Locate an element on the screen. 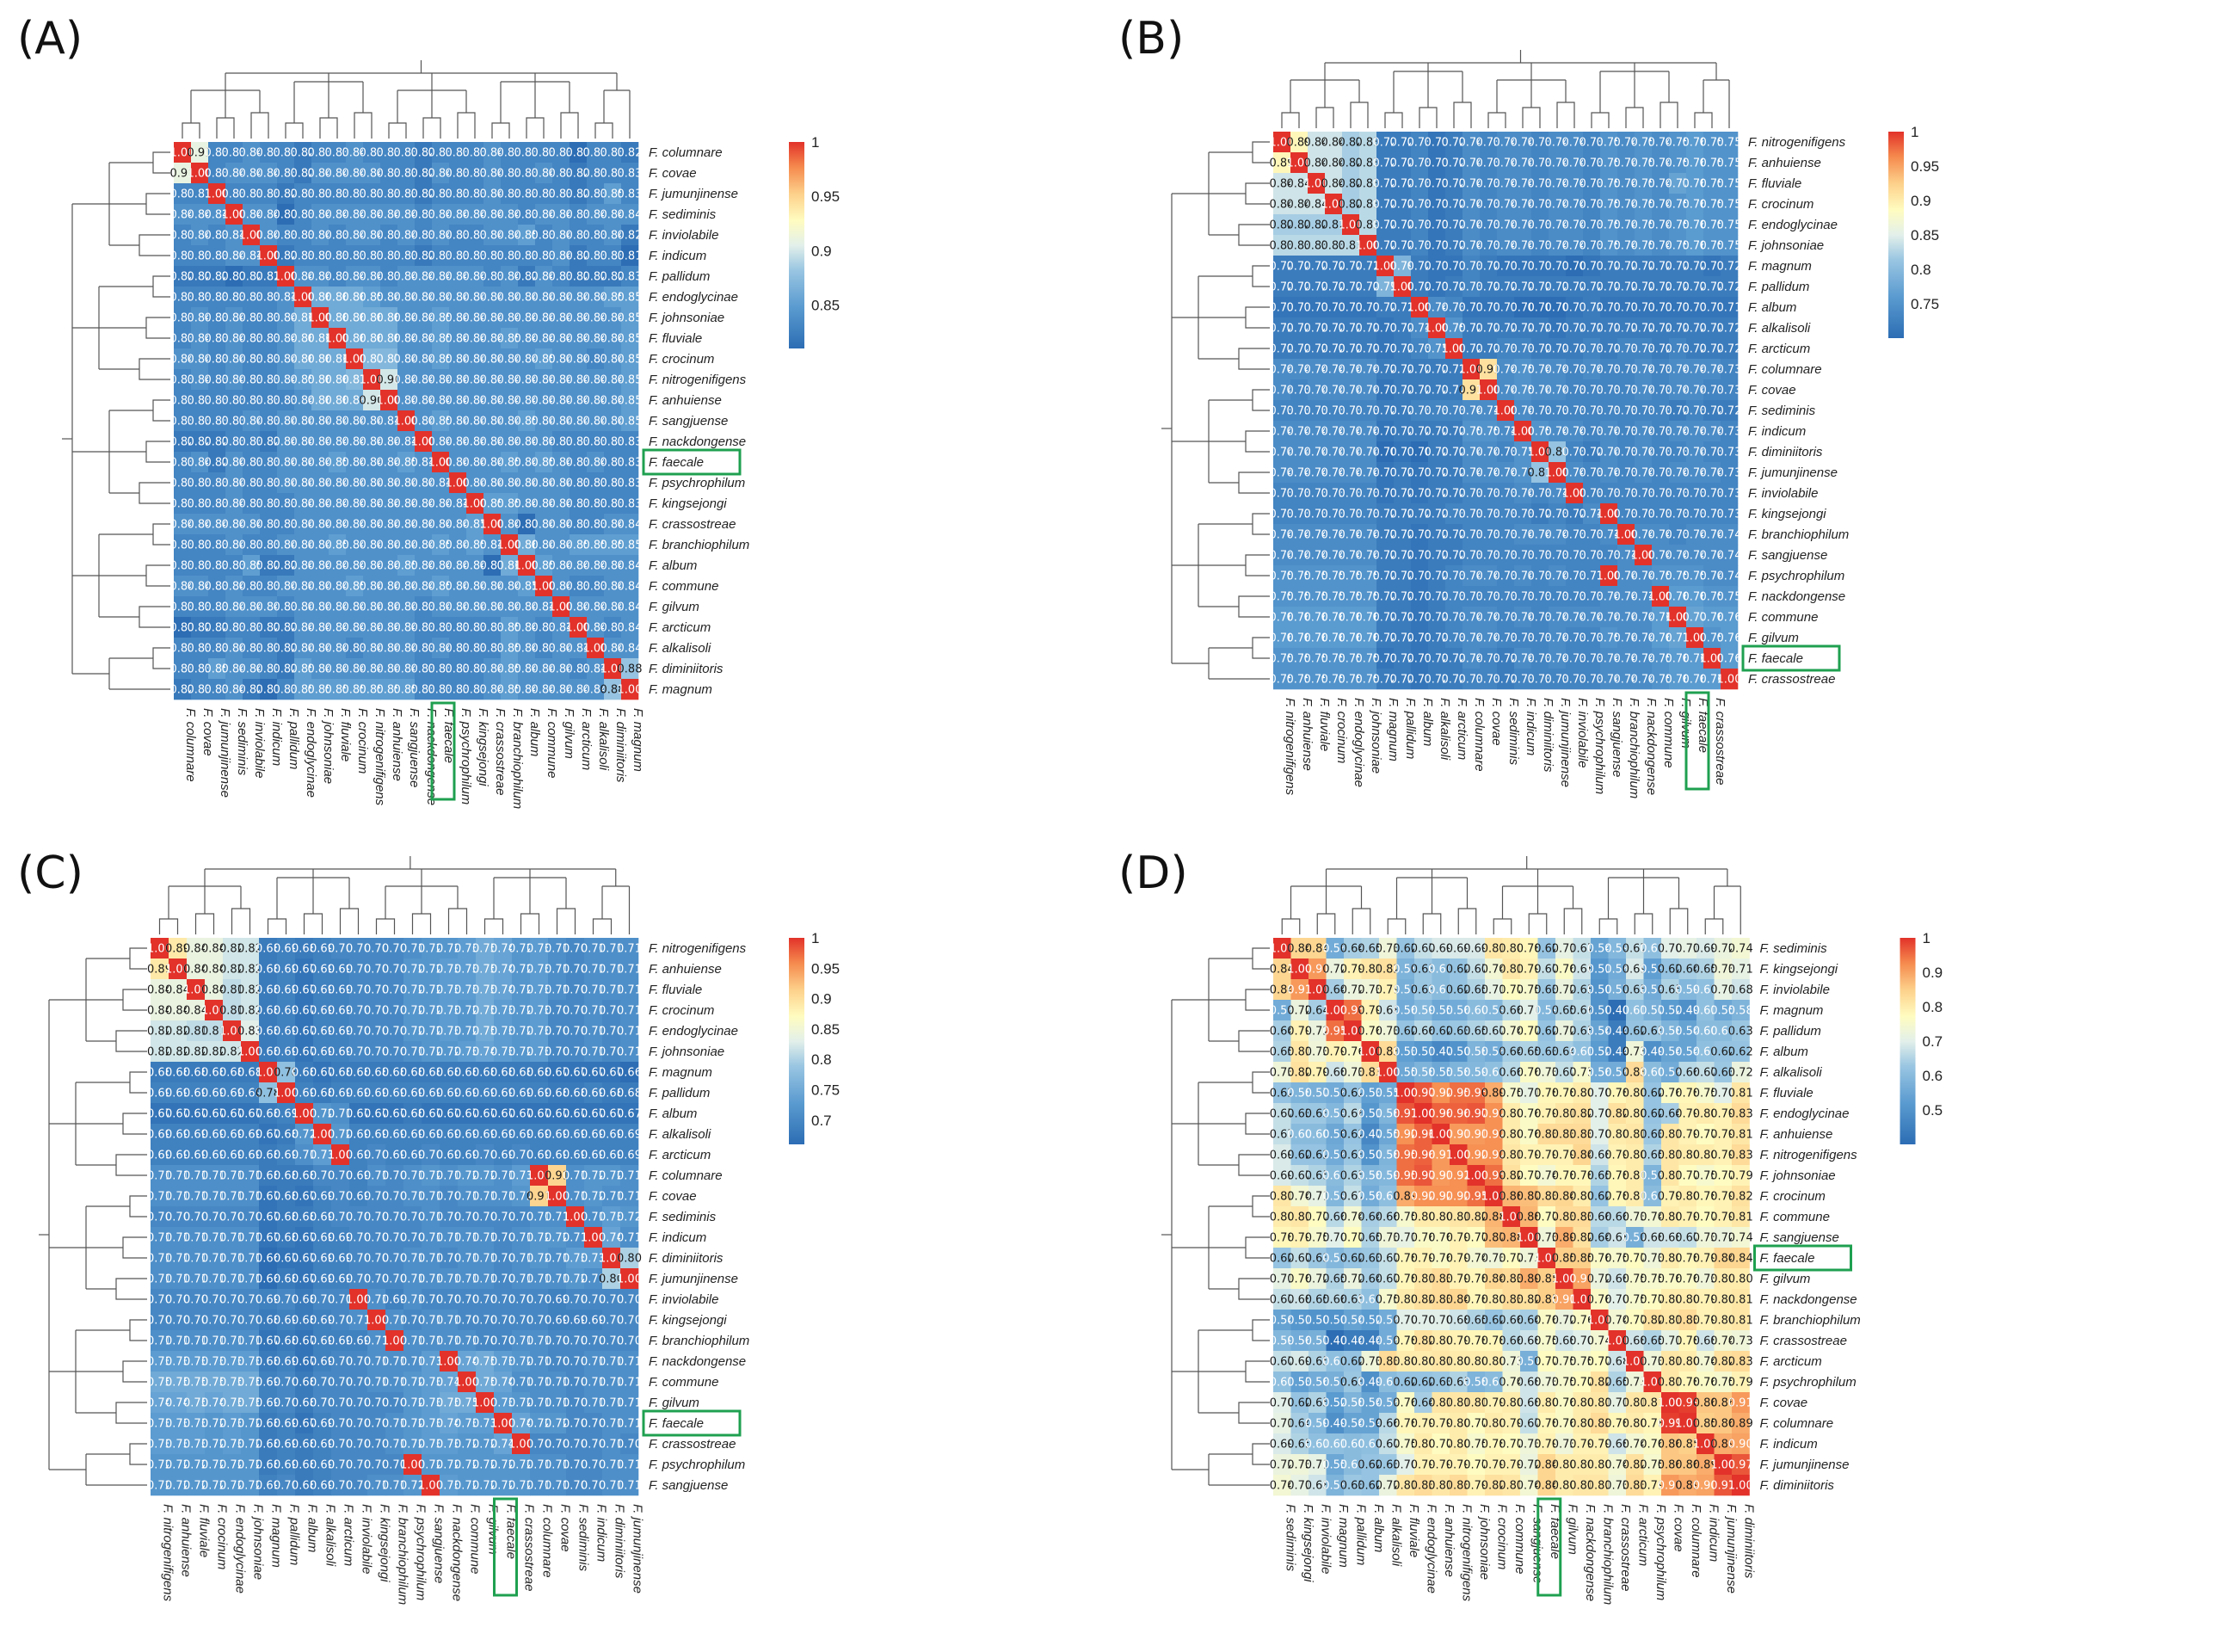 This screenshot has width=2223, height=1652. cell-value-label: 0.75 is located at coordinates (1644, 143).